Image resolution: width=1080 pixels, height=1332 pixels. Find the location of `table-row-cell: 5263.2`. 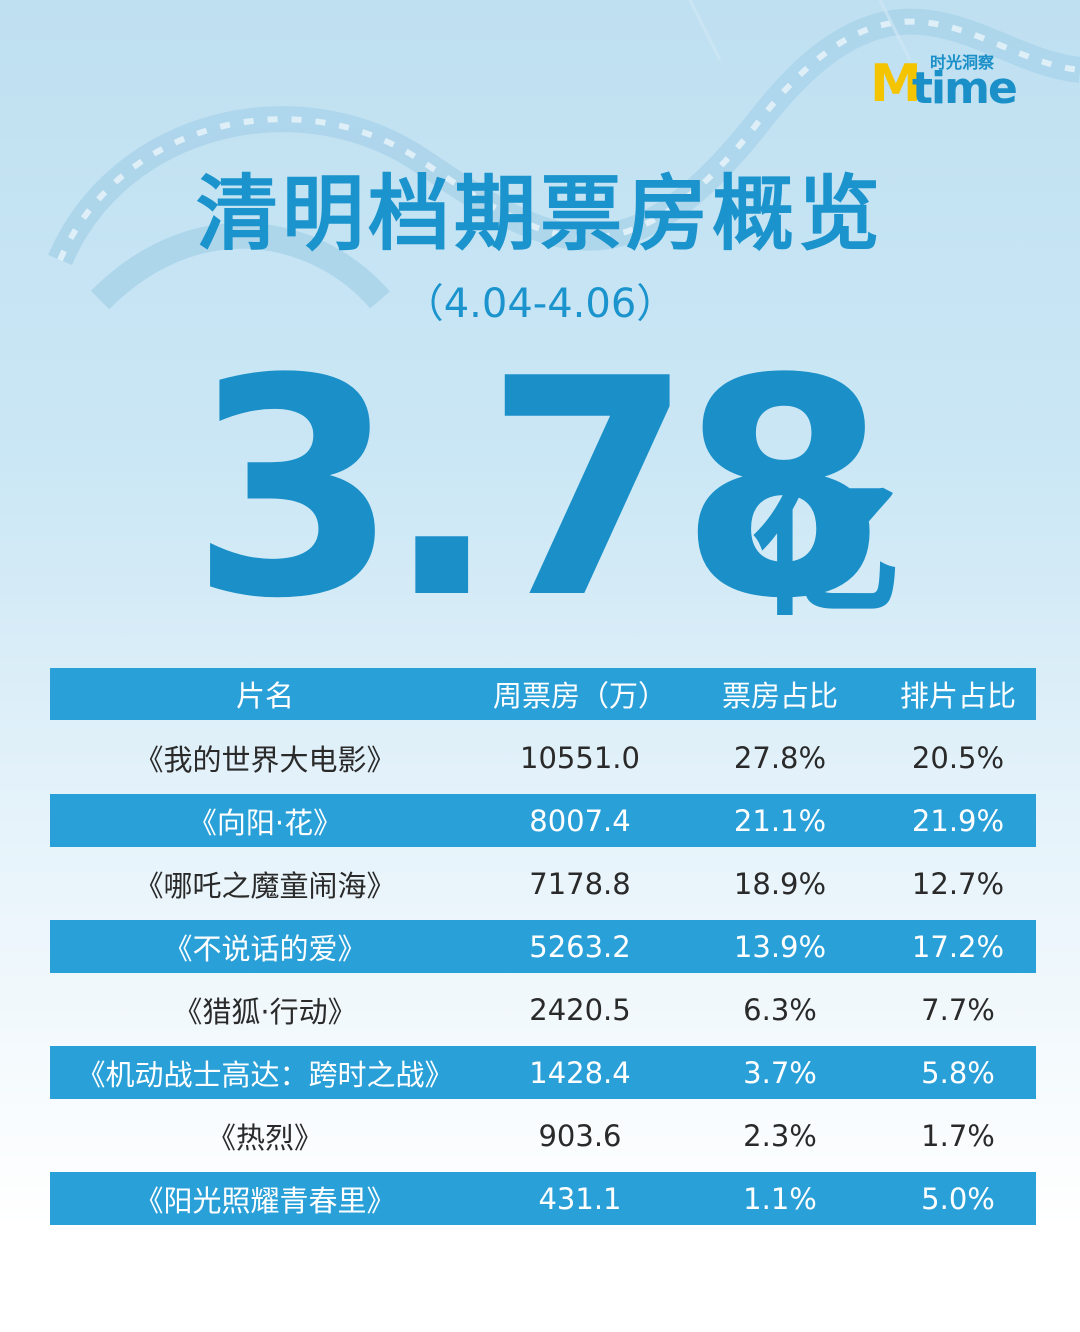

table-row-cell: 5263.2 is located at coordinates (580, 946).